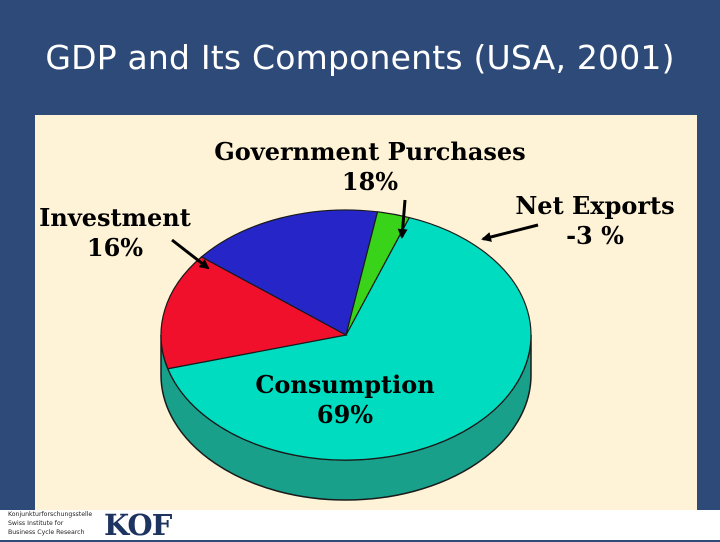  What do you see at coordinates (115, 247) in the screenshot?
I see `investment-label-value: 16%` at bounding box center [115, 247].